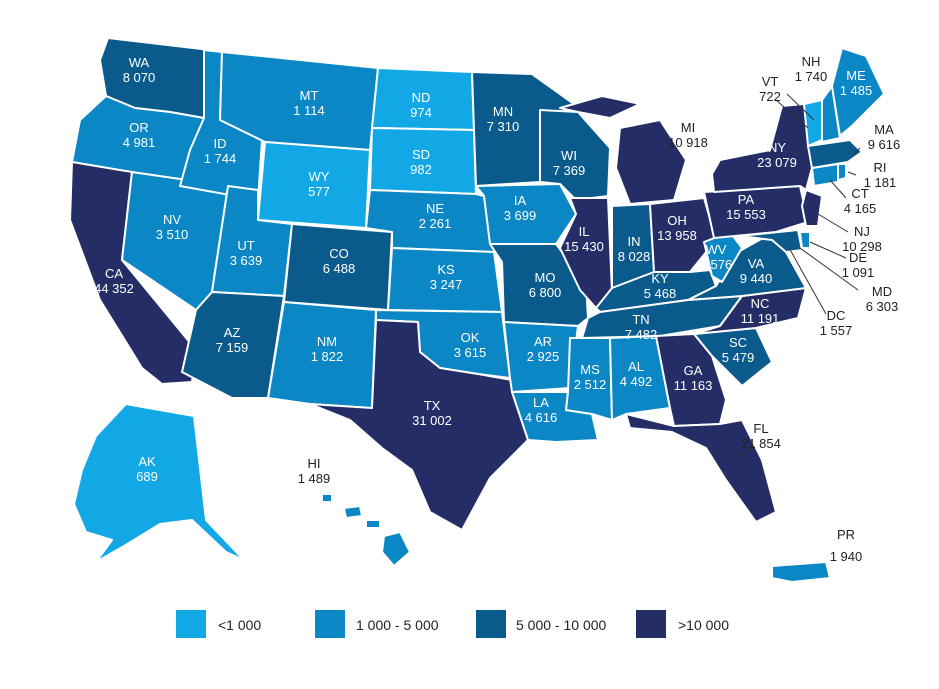 Image resolution: width=939 pixels, height=689 pixels. I want to click on label-nd: ND 974, so click(421, 105).